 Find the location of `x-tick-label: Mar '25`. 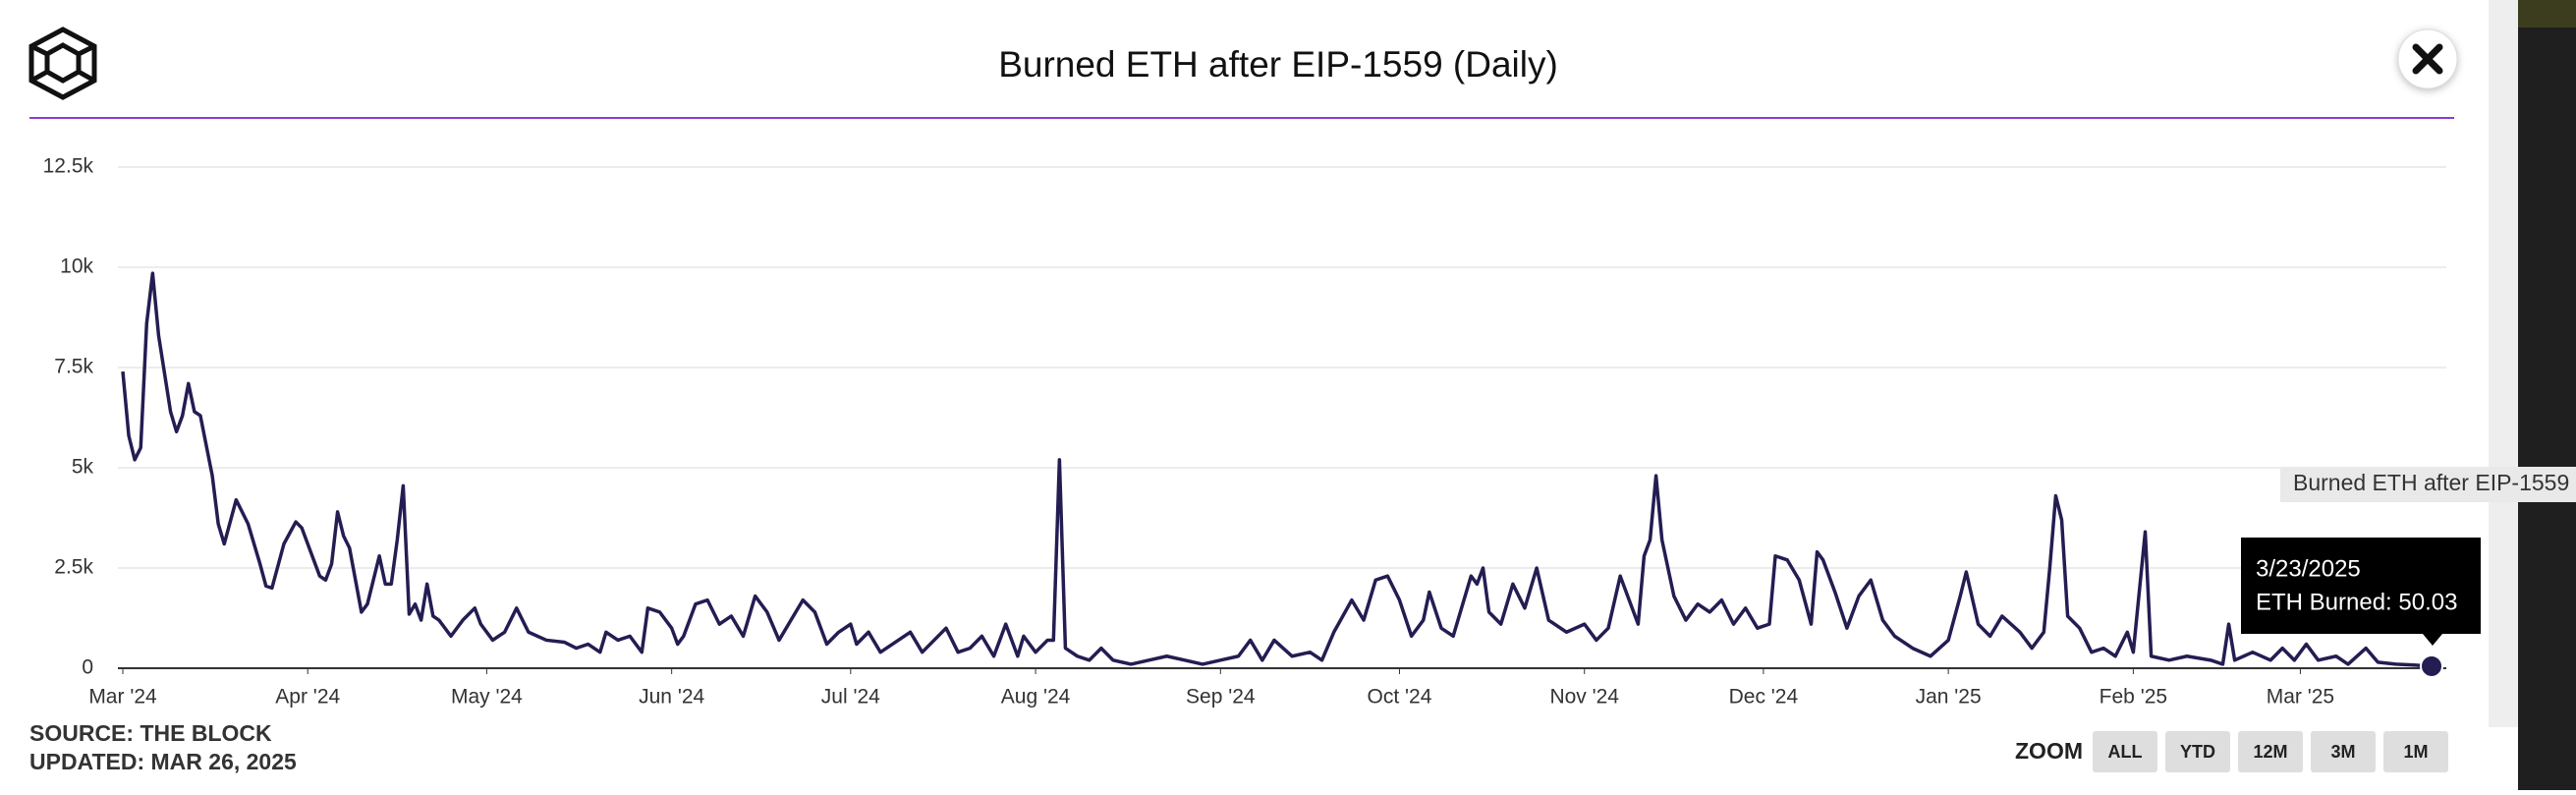

x-tick-label: Mar '25 is located at coordinates (2300, 697).